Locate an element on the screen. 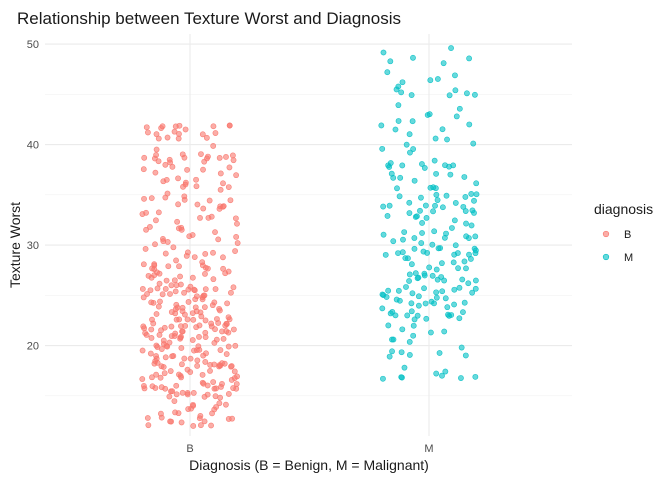 This screenshot has width=672, height=480. legend: diagnosis BM is located at coordinates (623, 232).